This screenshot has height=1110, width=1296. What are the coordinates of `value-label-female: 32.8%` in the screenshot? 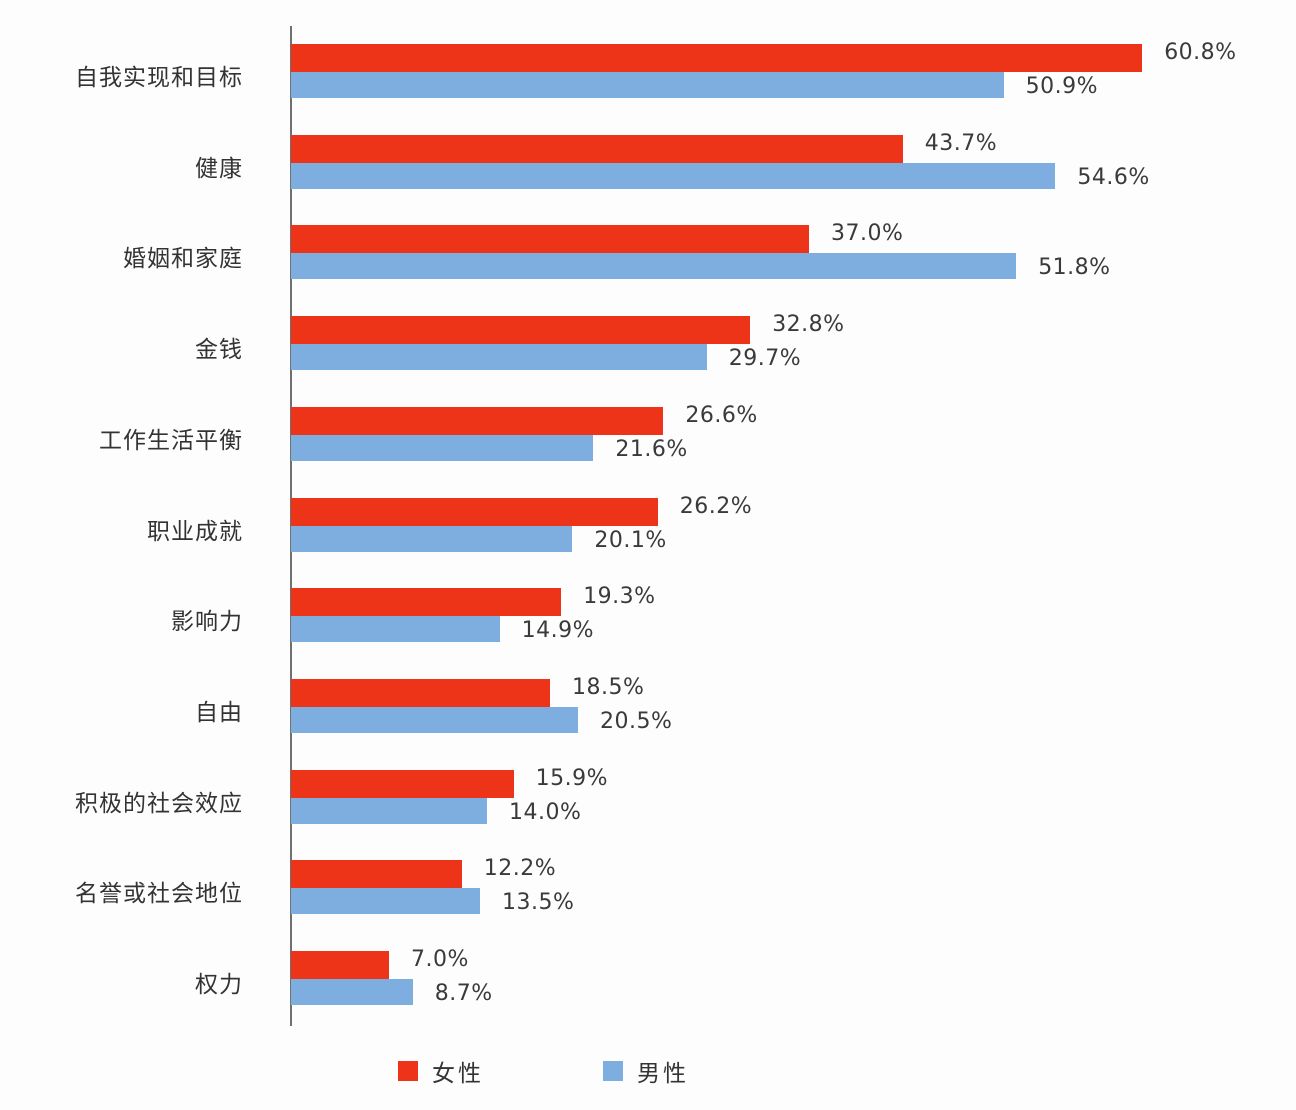 It's located at (808, 325).